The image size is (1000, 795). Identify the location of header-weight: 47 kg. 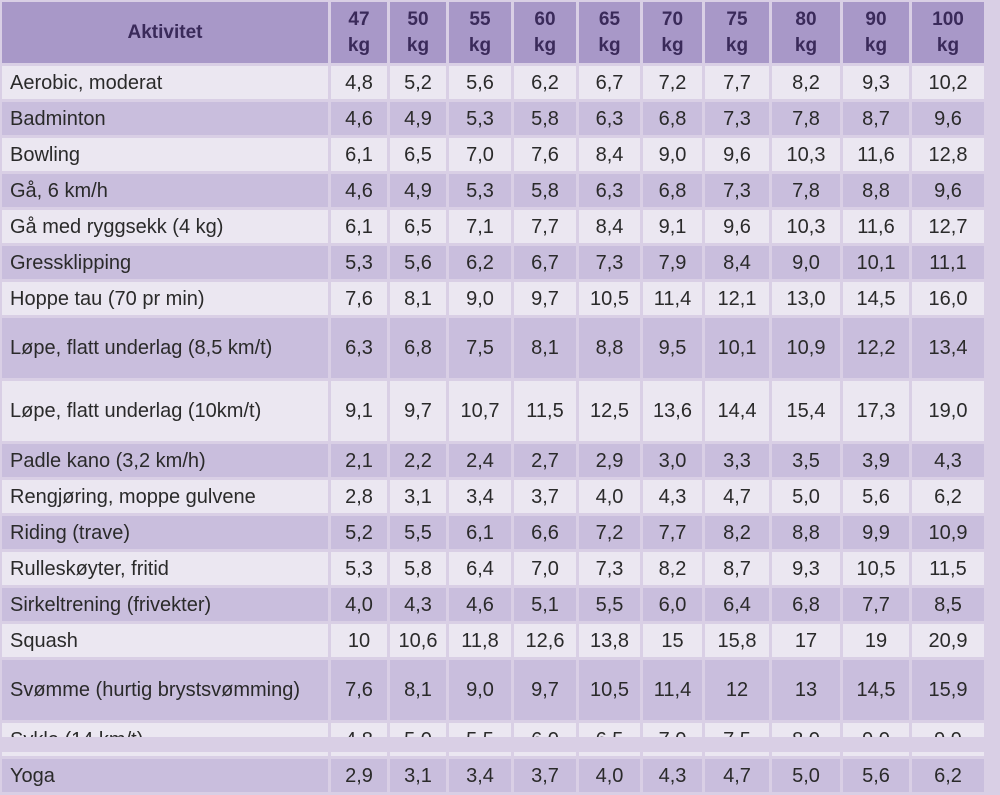
(359, 32).